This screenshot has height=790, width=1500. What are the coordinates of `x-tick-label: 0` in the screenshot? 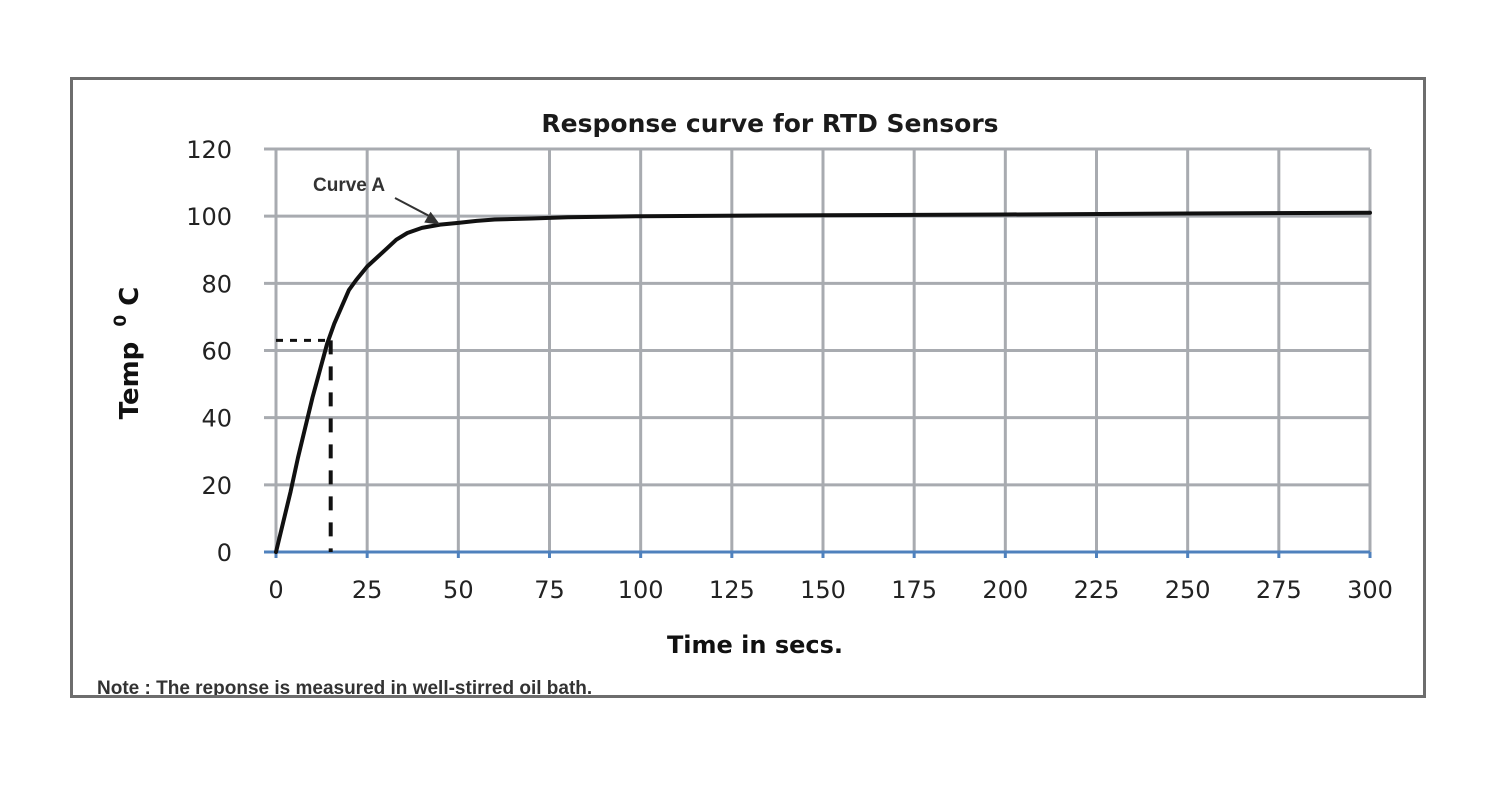 It's located at (275, 590).